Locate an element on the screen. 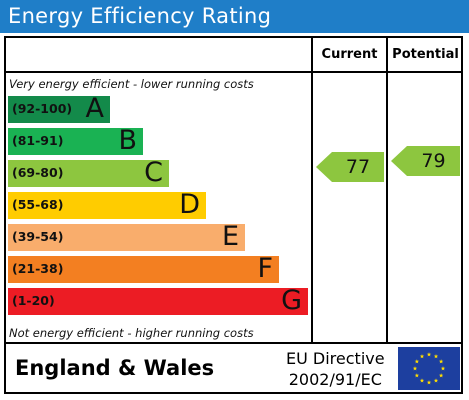 This screenshot has height=400, width=469. band-e: (39-54) E is located at coordinates (126, 236).